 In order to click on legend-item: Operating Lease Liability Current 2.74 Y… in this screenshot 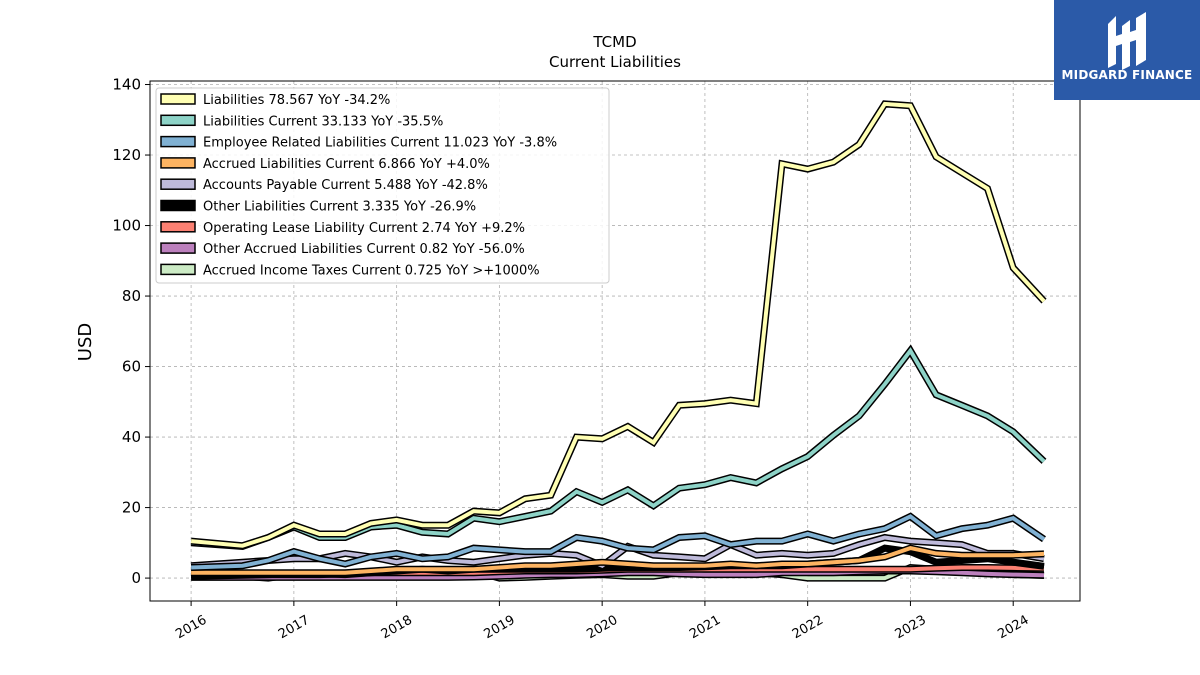, I will do `click(342, 228)`.